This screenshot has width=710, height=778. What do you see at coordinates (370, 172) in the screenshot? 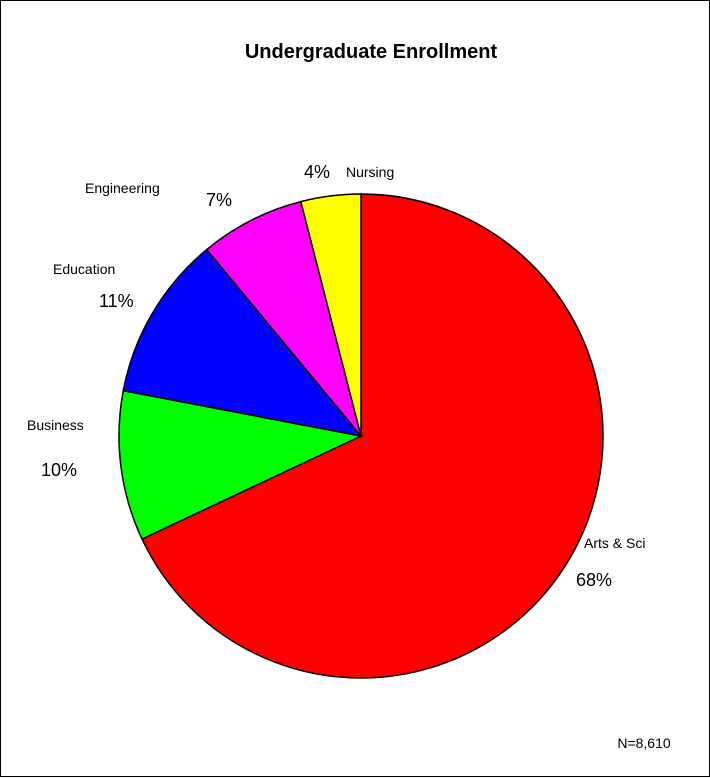
I see `category-label-nursing: Nursing` at bounding box center [370, 172].